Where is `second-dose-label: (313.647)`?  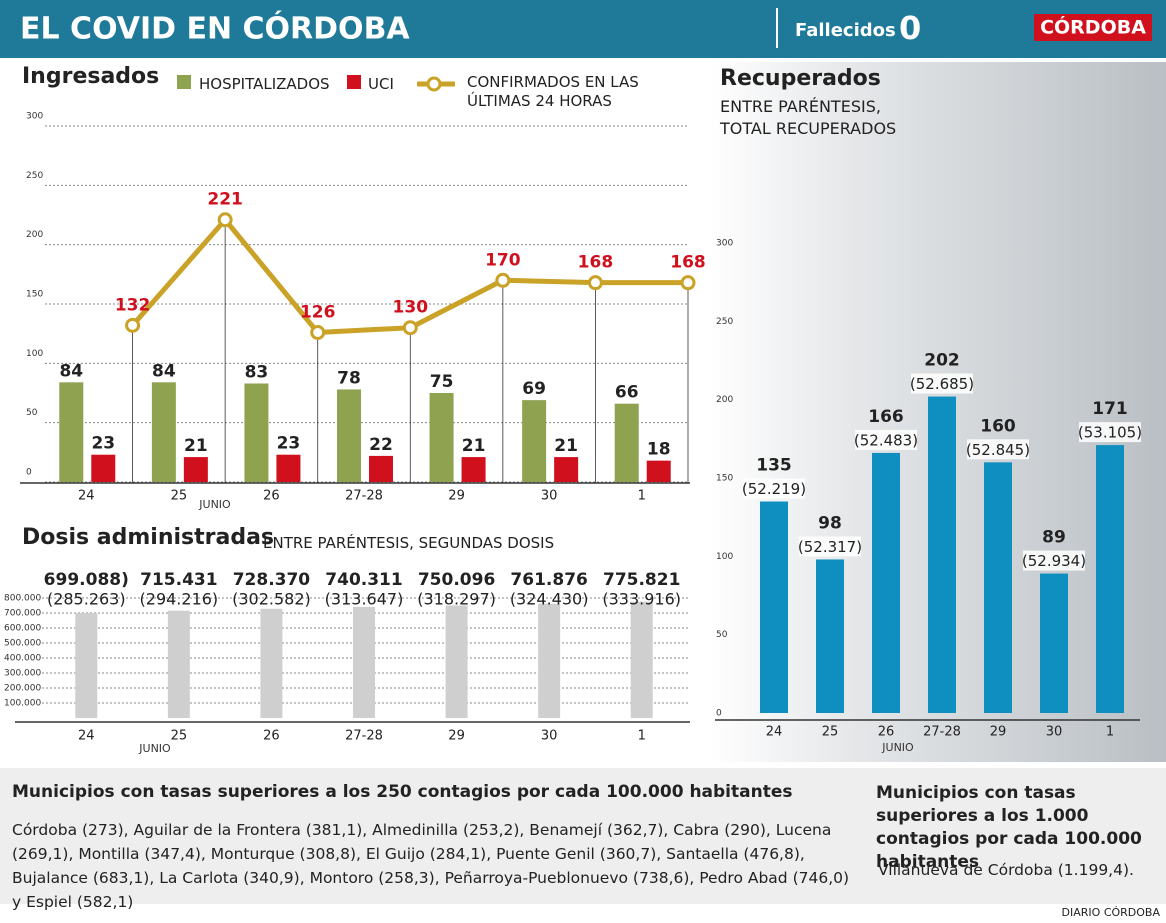 second-dose-label: (313.647) is located at coordinates (364, 599).